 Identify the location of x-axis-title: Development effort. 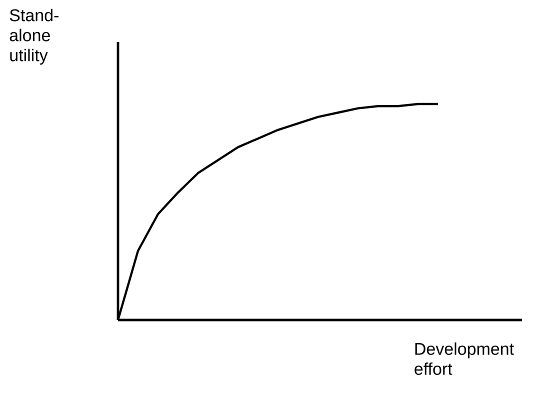
(464, 358).